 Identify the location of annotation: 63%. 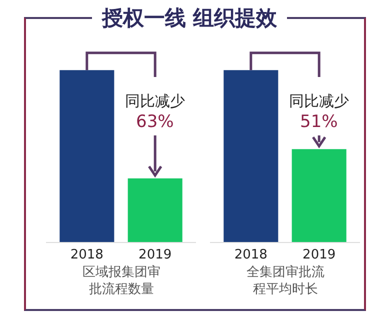
(155, 122).